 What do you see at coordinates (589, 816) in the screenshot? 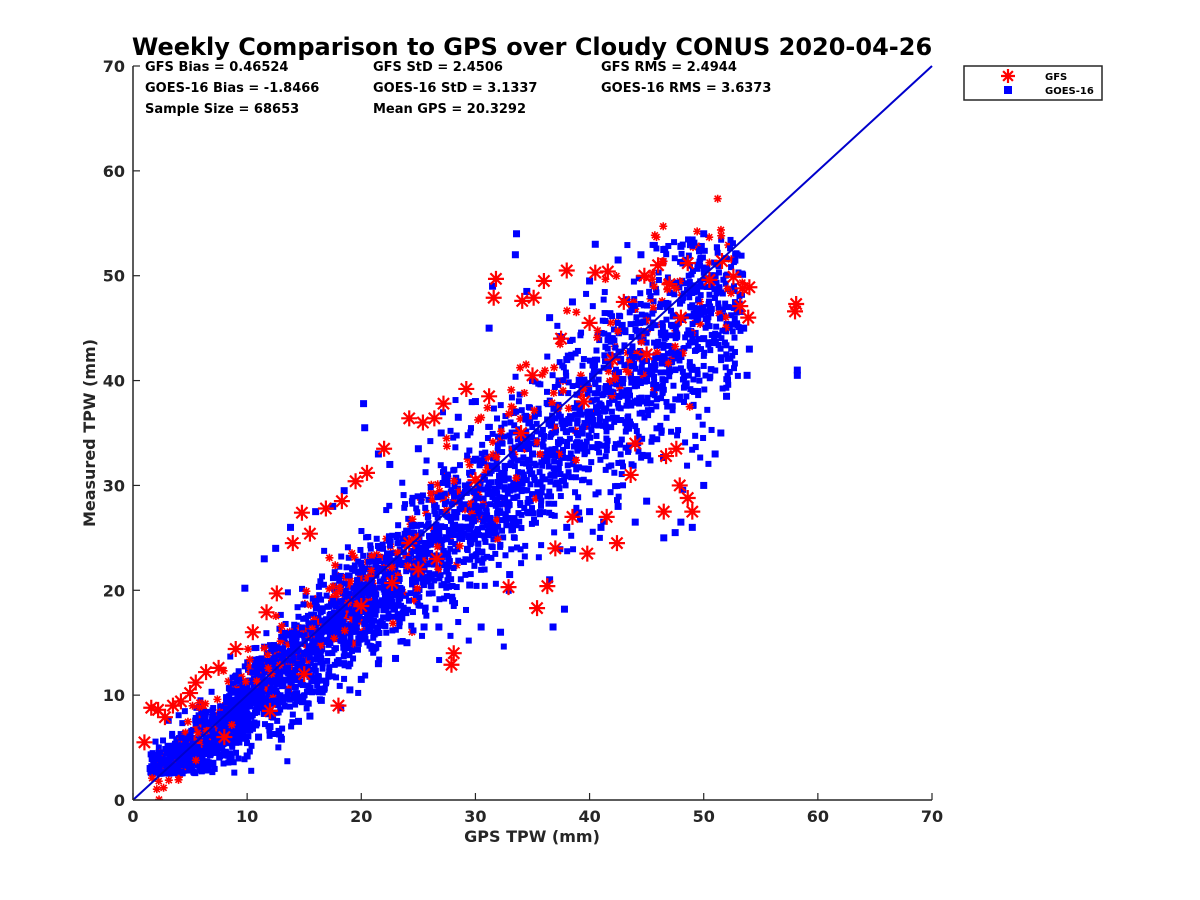
I see `x-tick-label: 40` at bounding box center [589, 816].